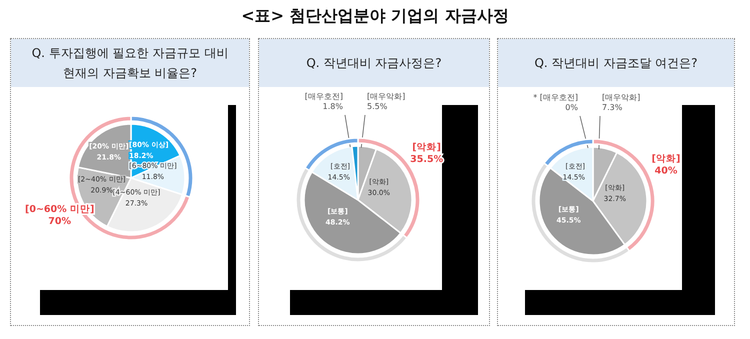 The width and height of the screenshot is (750, 339). I want to click on slice-label: [0~60% 미만], so click(59, 209).